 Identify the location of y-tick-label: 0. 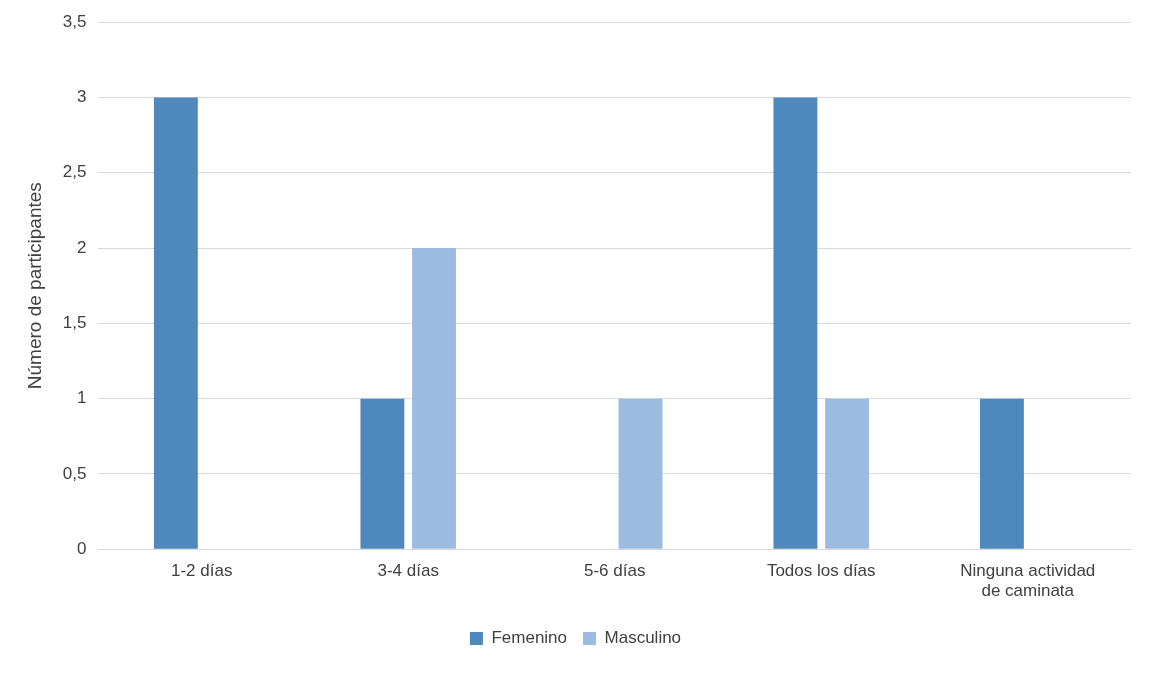
(81, 548).